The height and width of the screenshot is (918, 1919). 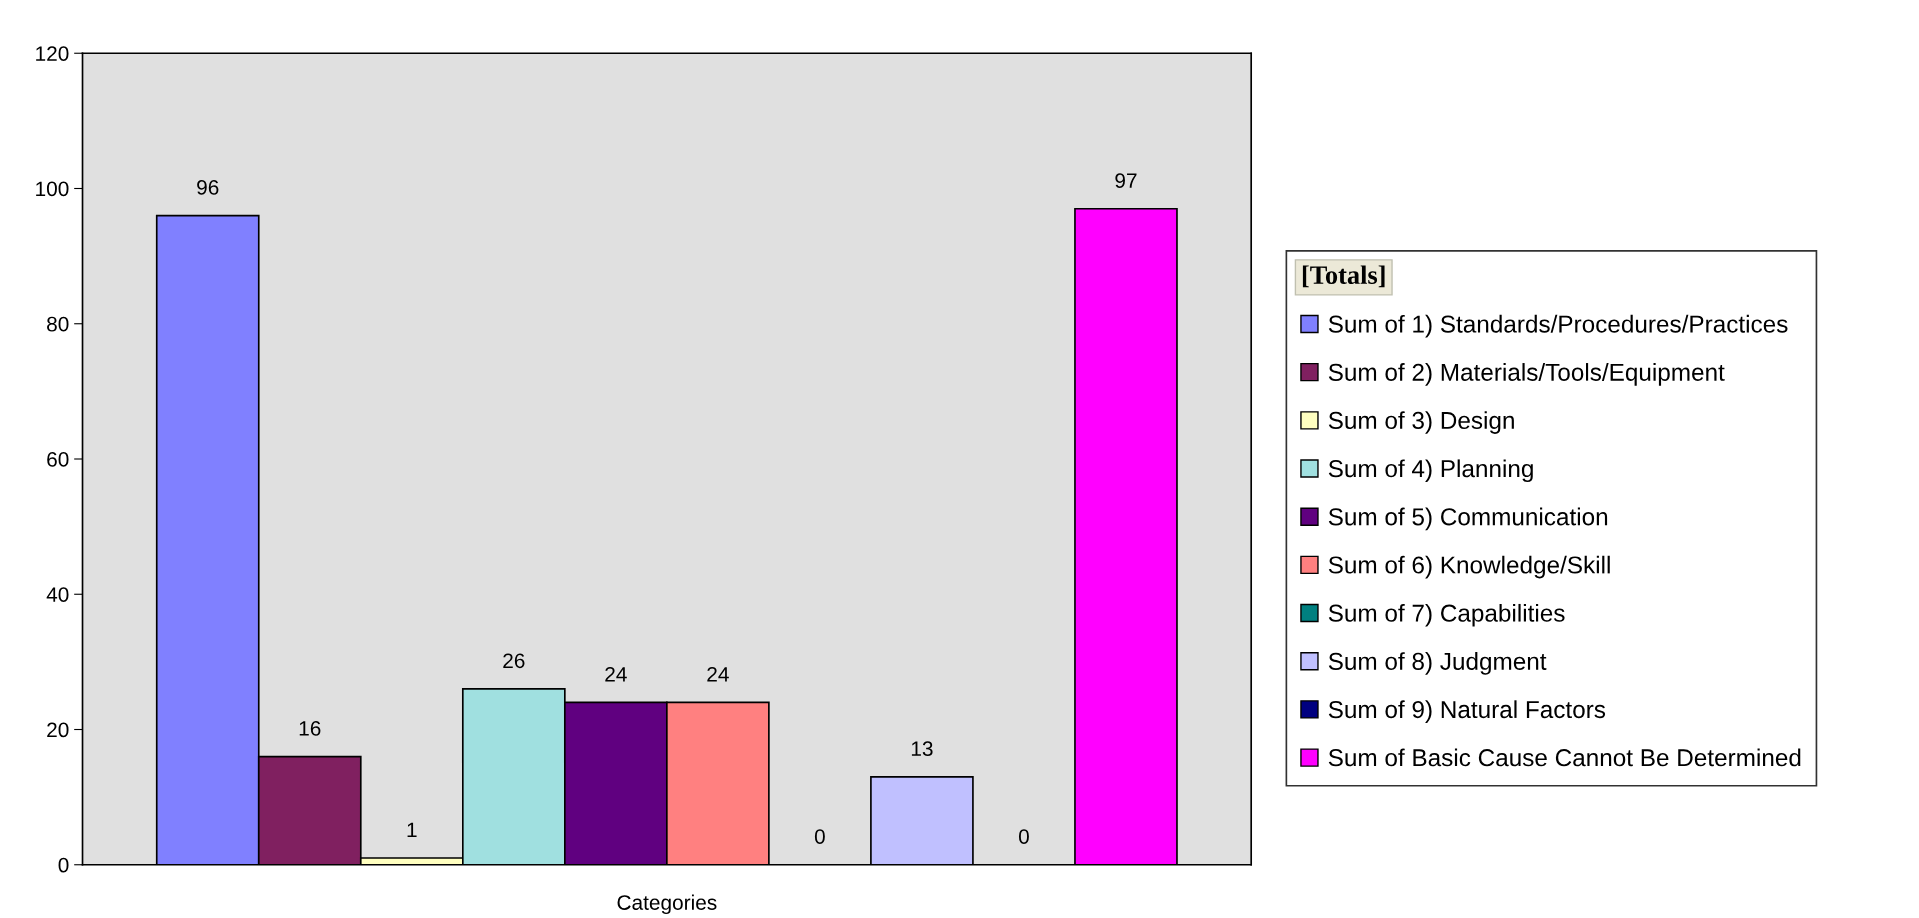 I want to click on y-tick-label: 120, so click(x=52, y=53).